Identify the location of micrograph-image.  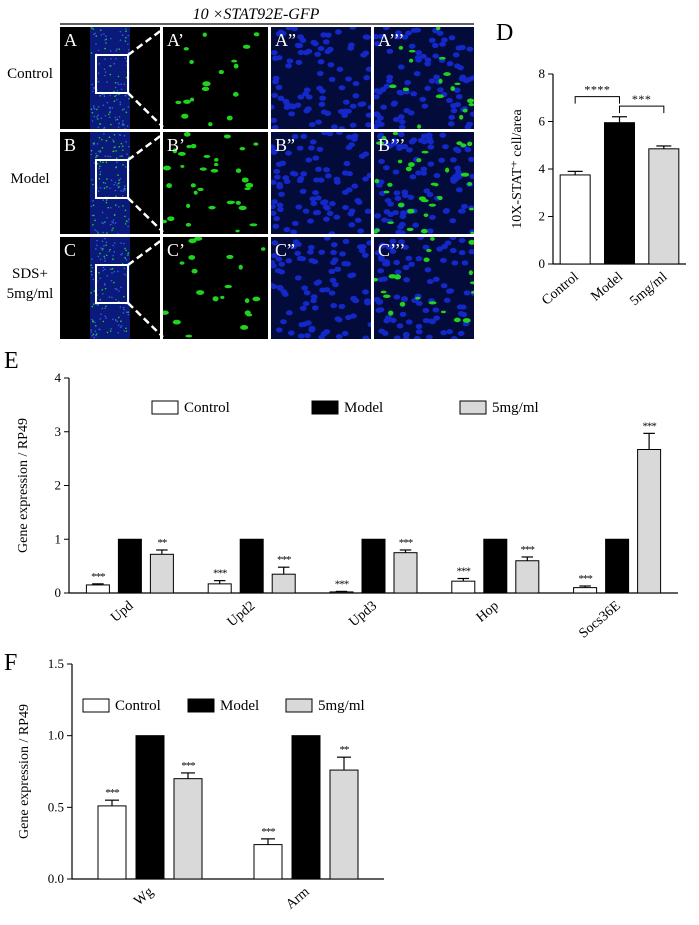
(215, 288).